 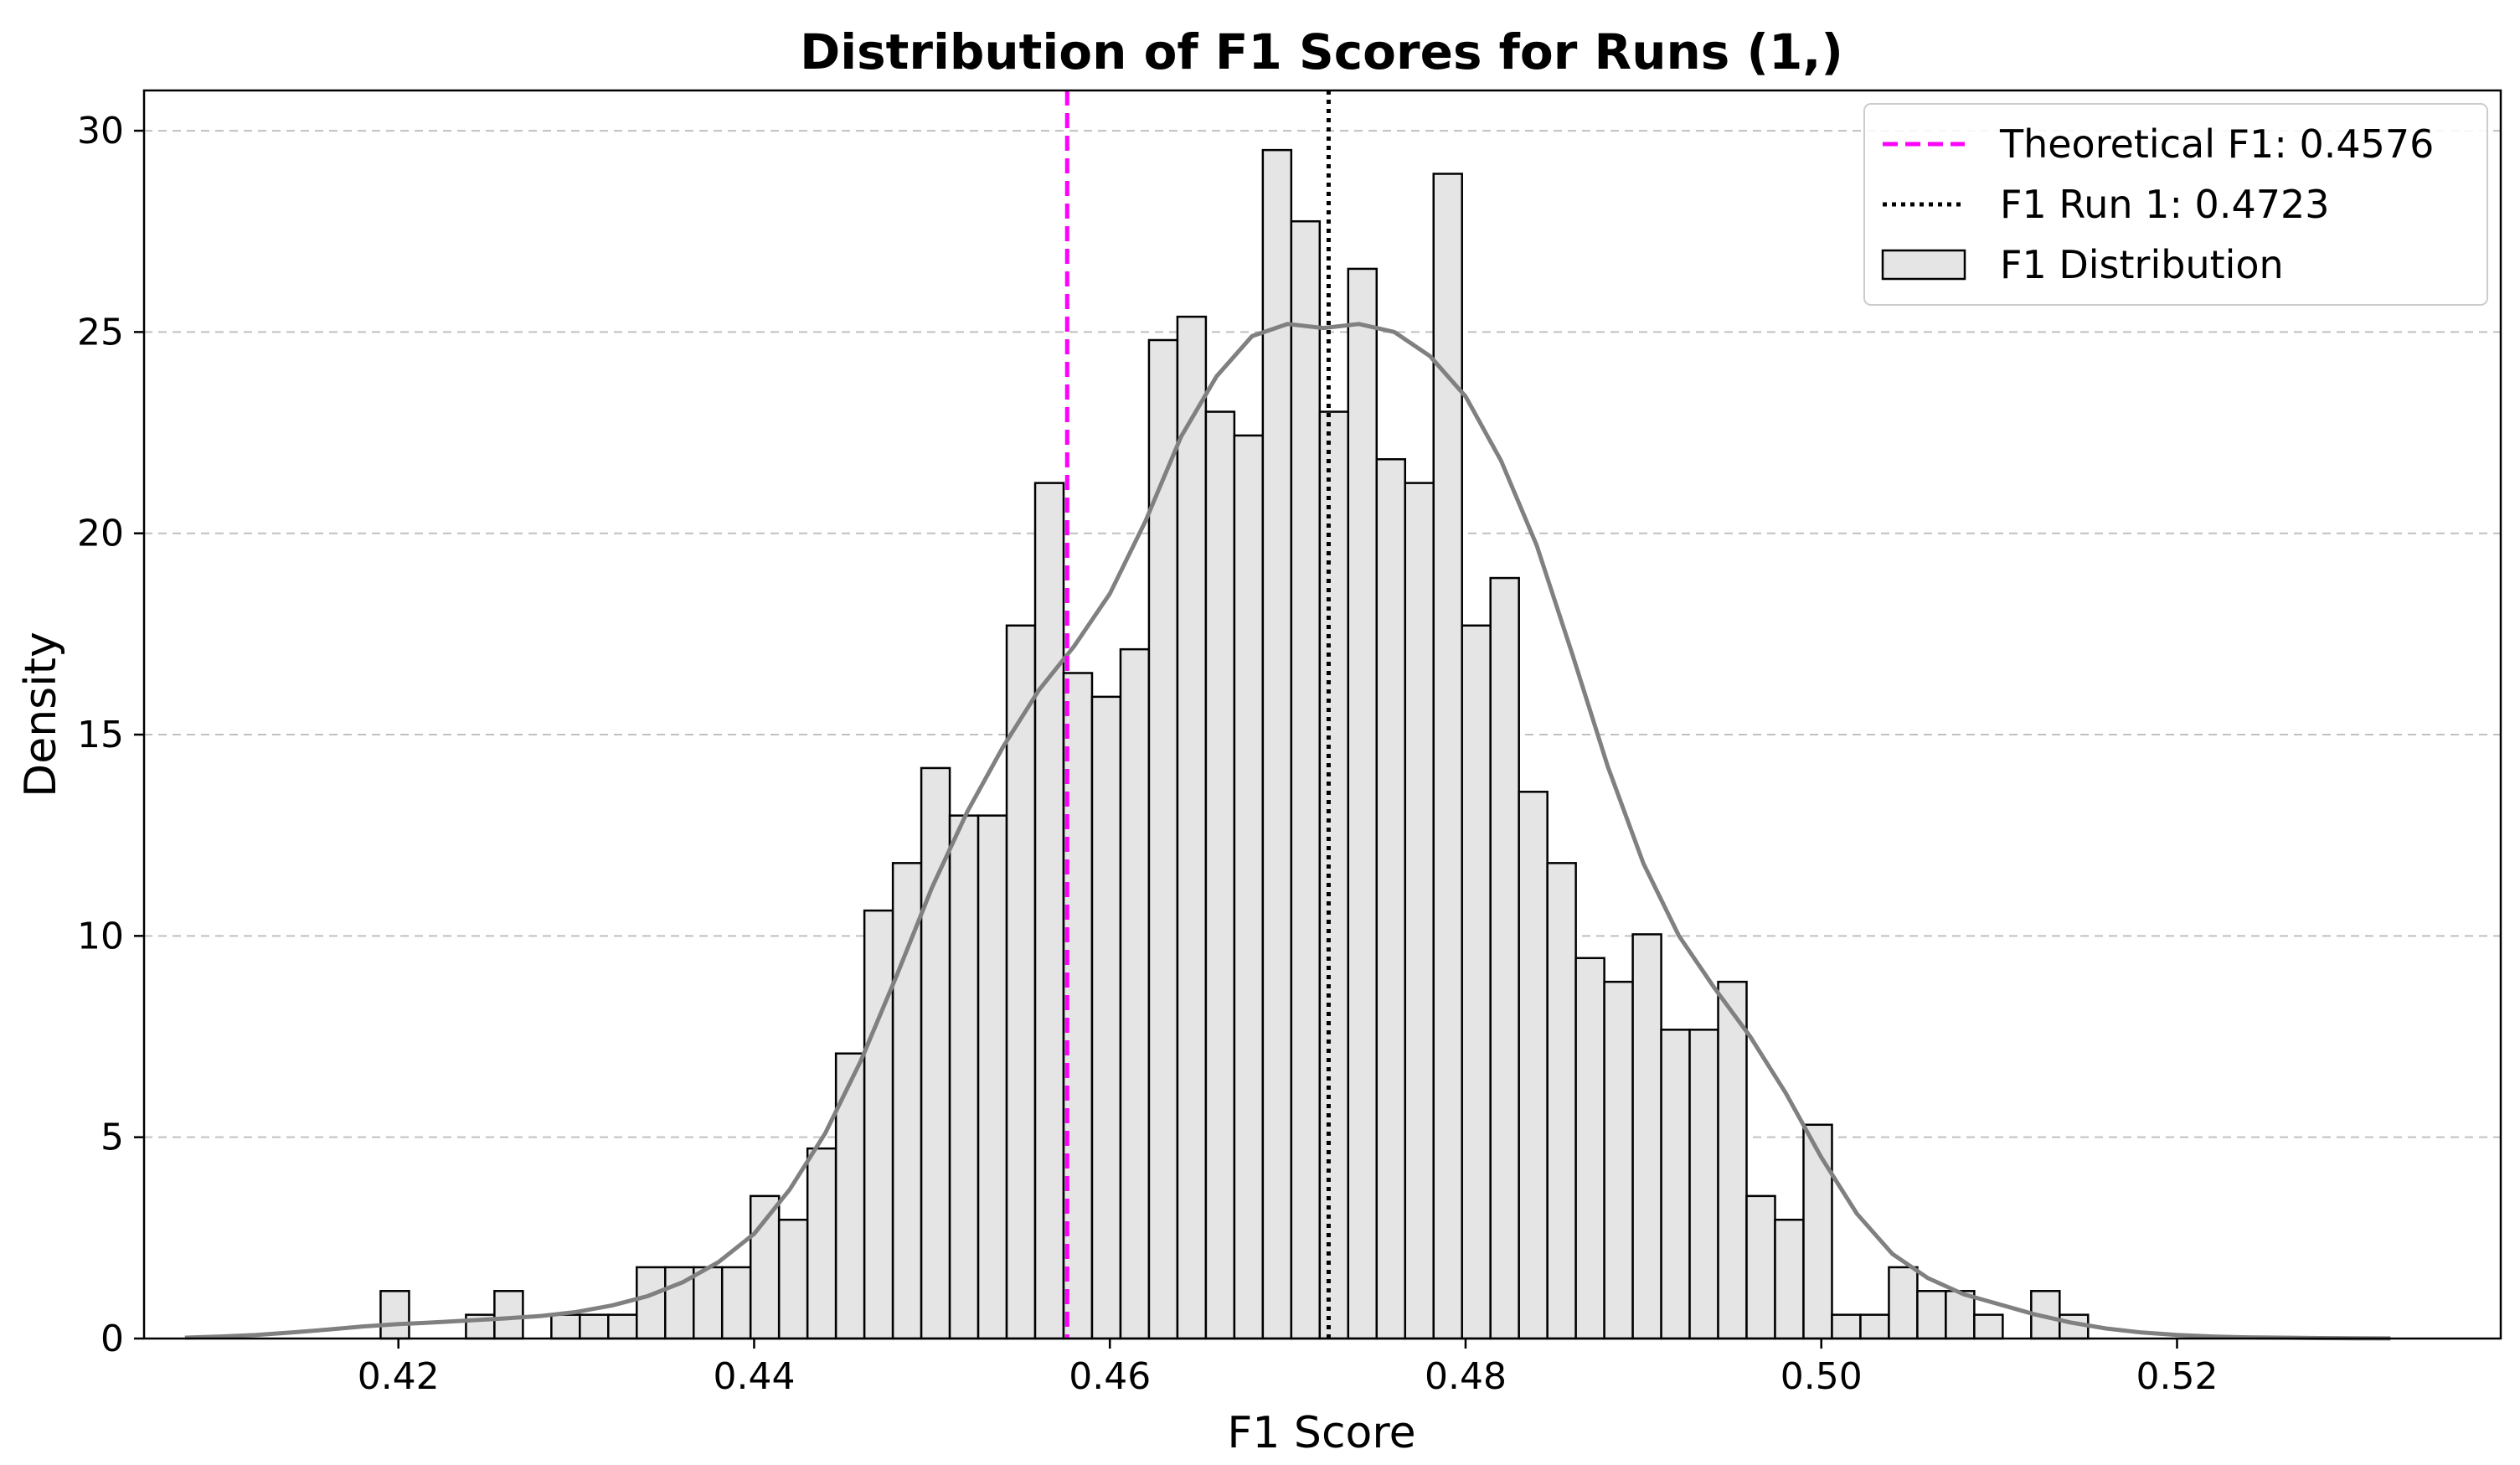 What do you see at coordinates (1288, 1368) in the screenshot?
I see `x-axis-ticks: 0.42 0.44 0.46 0.48 0.50 0.52` at bounding box center [1288, 1368].